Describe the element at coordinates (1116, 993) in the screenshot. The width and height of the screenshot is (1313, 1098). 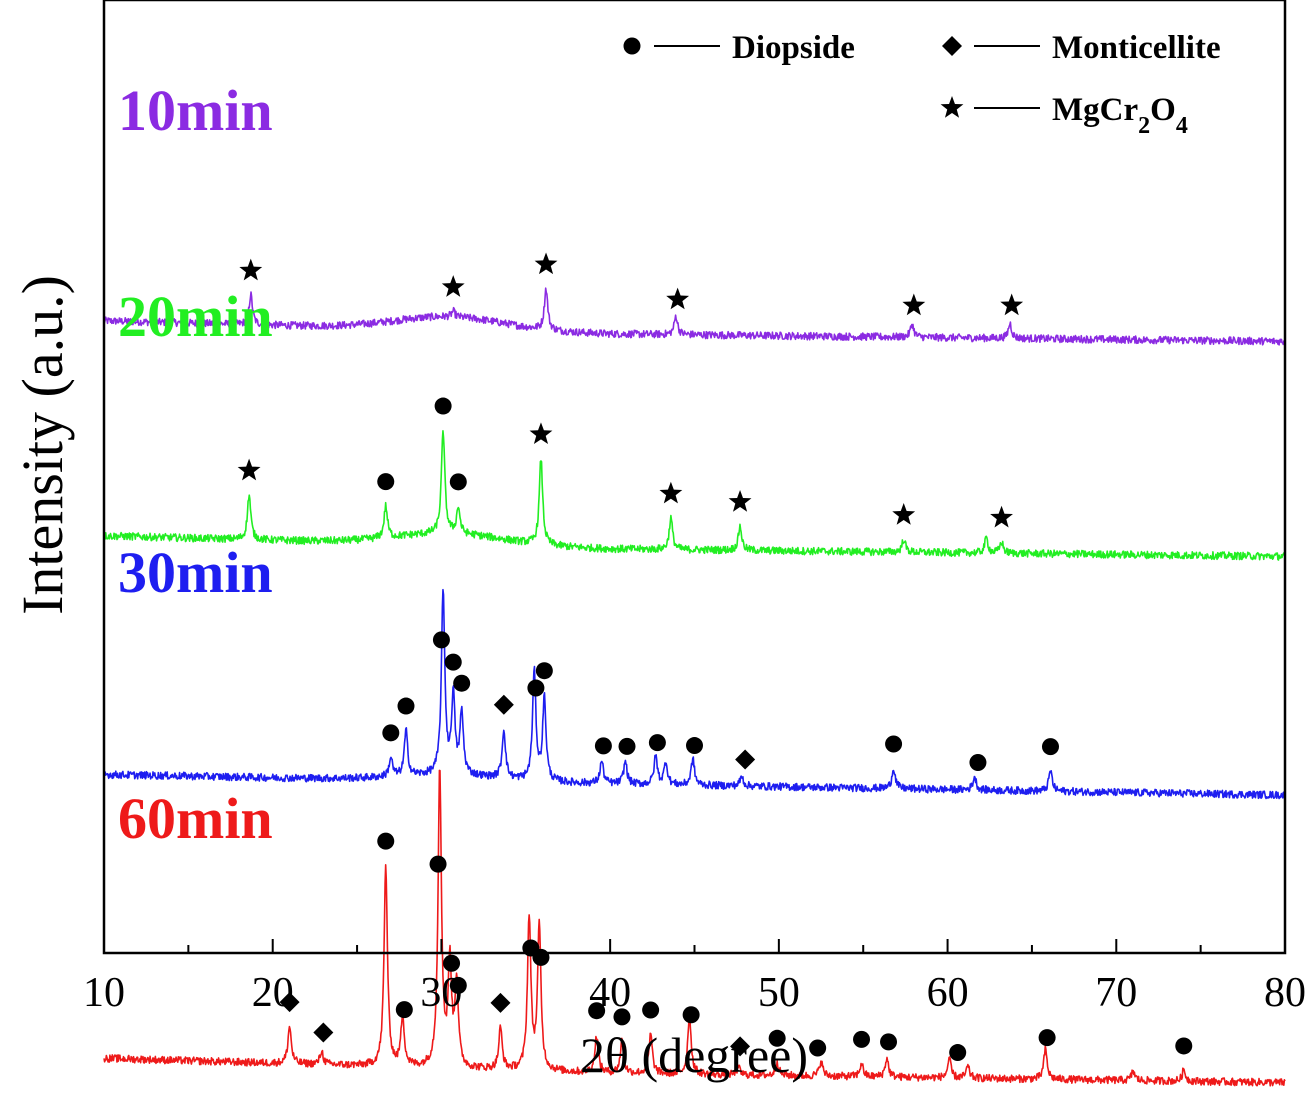
I see `x-tick-label: 70` at that location.